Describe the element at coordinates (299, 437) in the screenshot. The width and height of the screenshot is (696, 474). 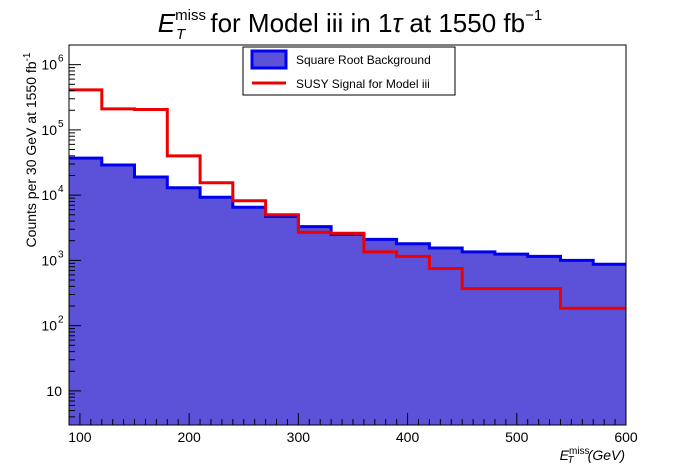
I see `x-tick-label: 300` at that location.